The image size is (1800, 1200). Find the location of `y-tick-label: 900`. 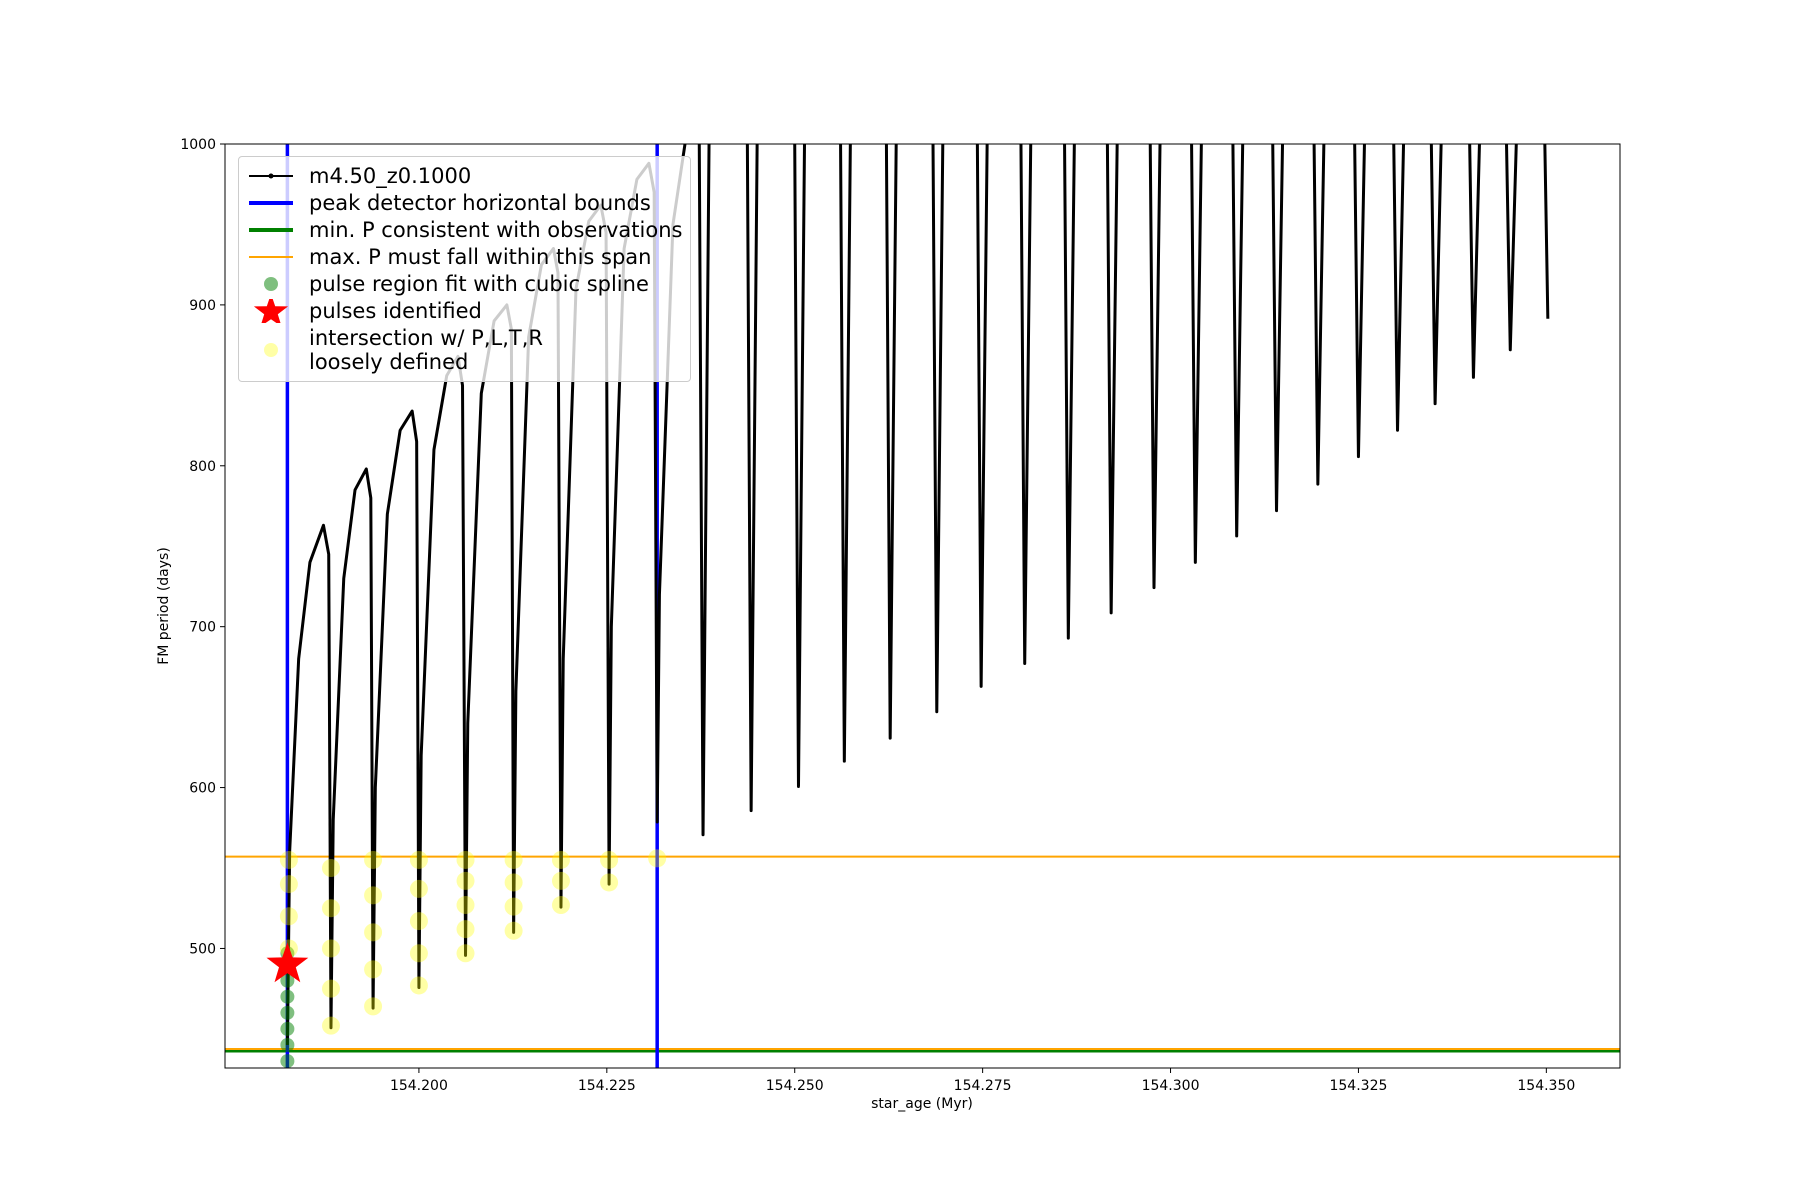

y-tick-label: 900 is located at coordinates (202, 306).